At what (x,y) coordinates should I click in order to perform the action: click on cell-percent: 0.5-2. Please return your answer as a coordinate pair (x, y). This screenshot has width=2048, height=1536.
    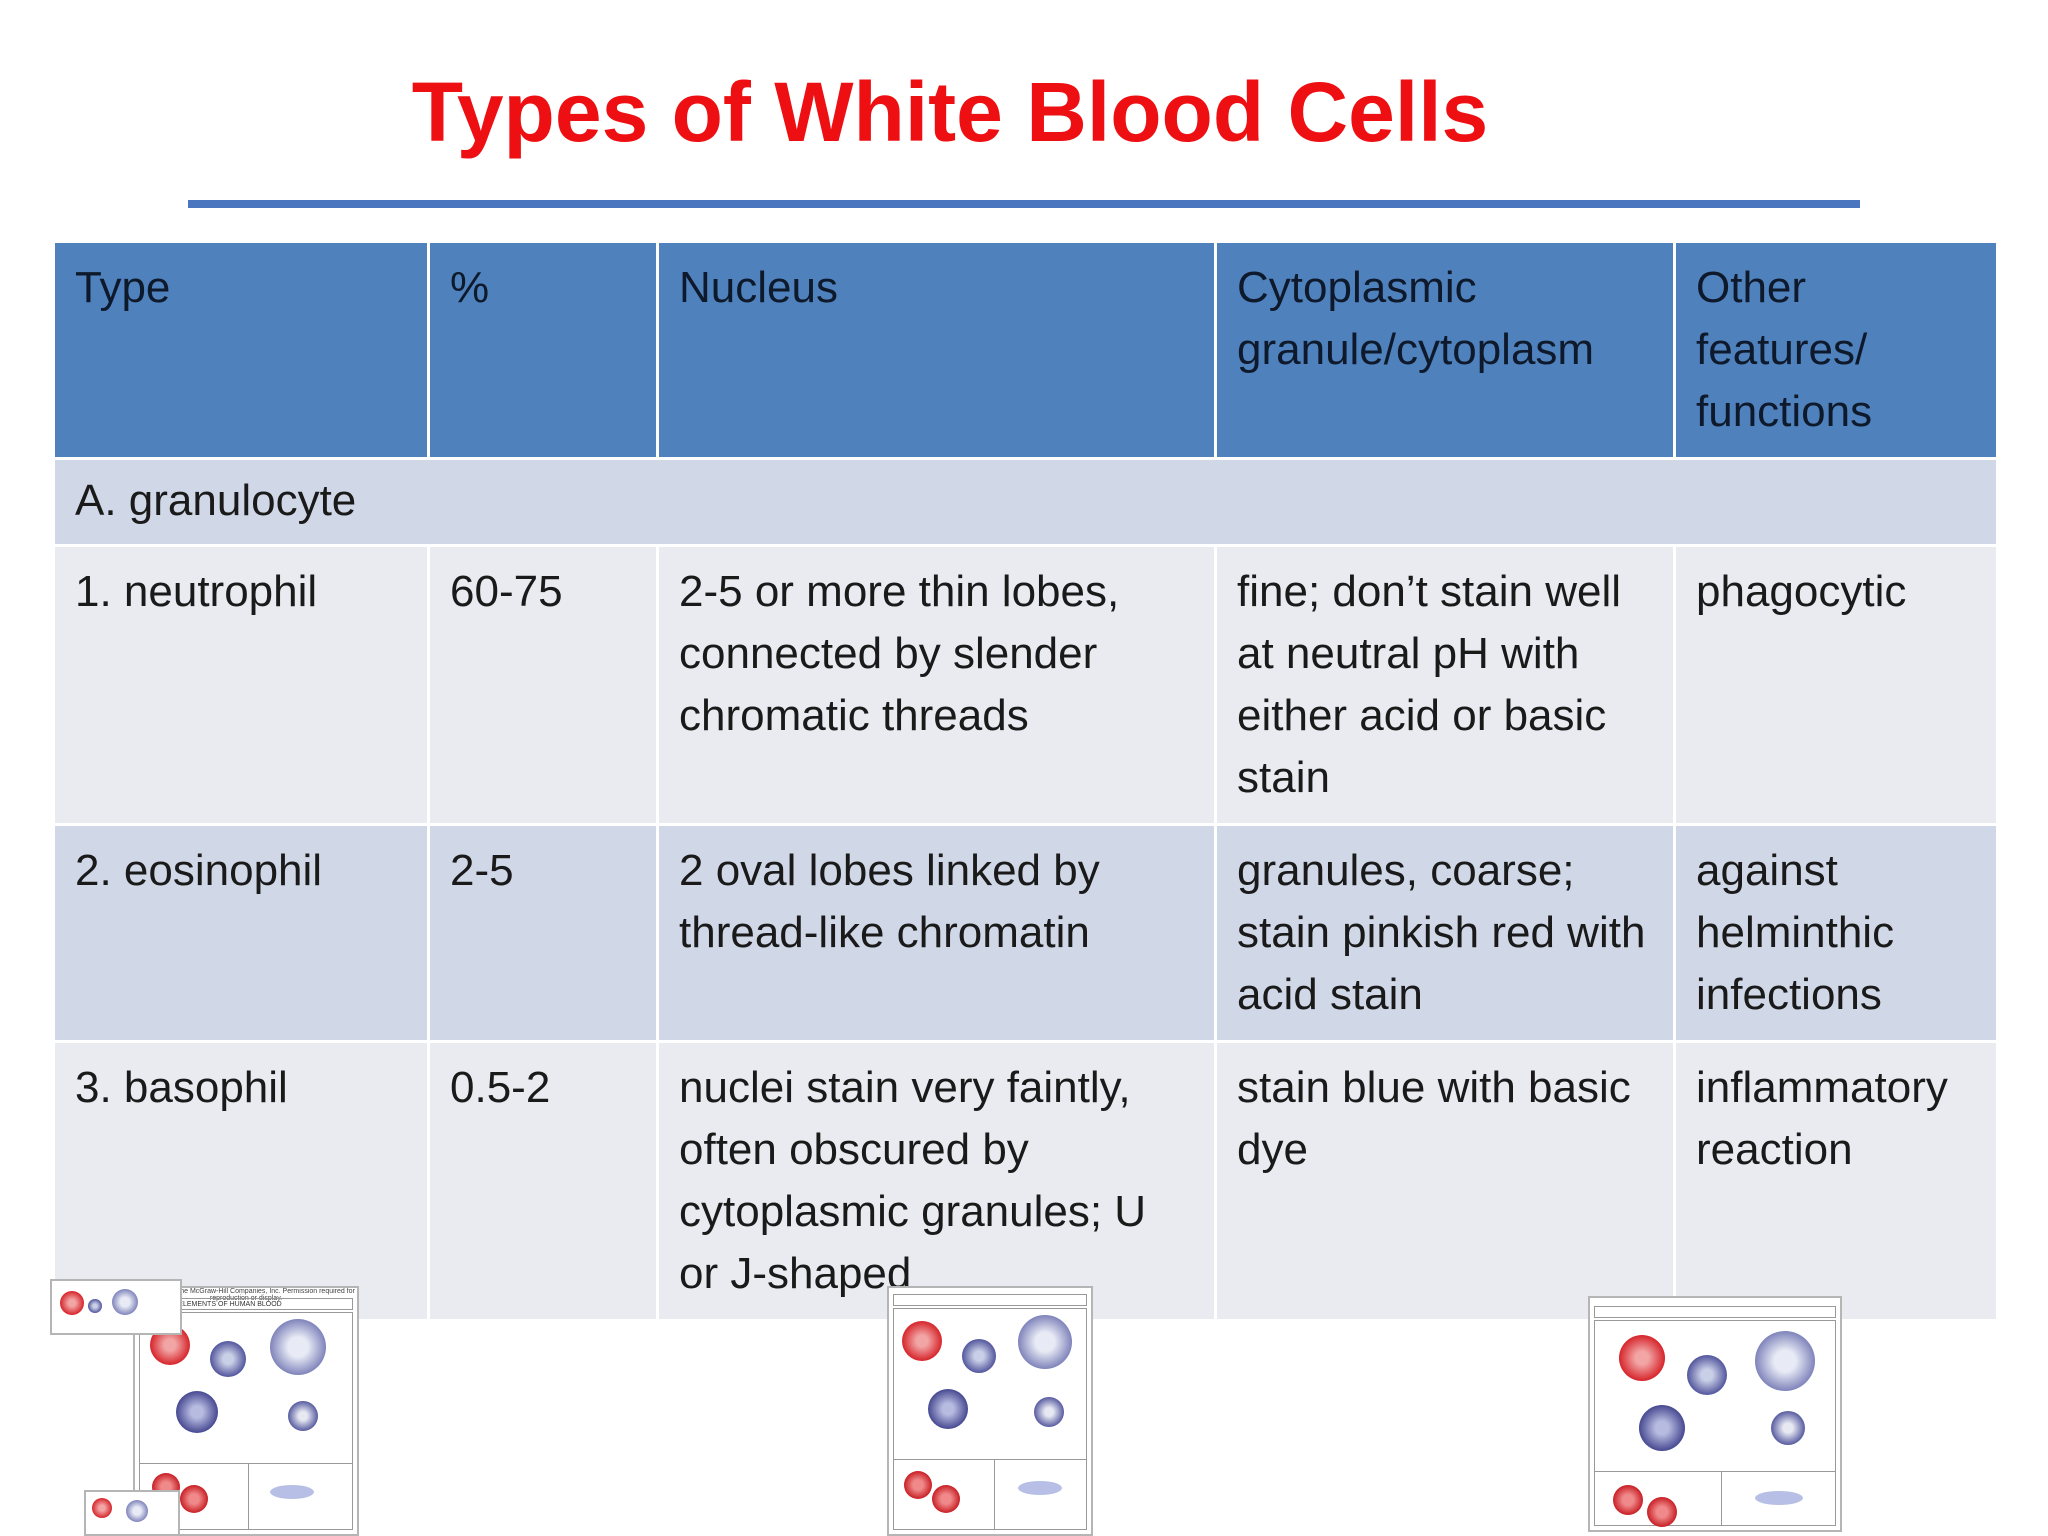
    Looking at the image, I should click on (543, 1181).